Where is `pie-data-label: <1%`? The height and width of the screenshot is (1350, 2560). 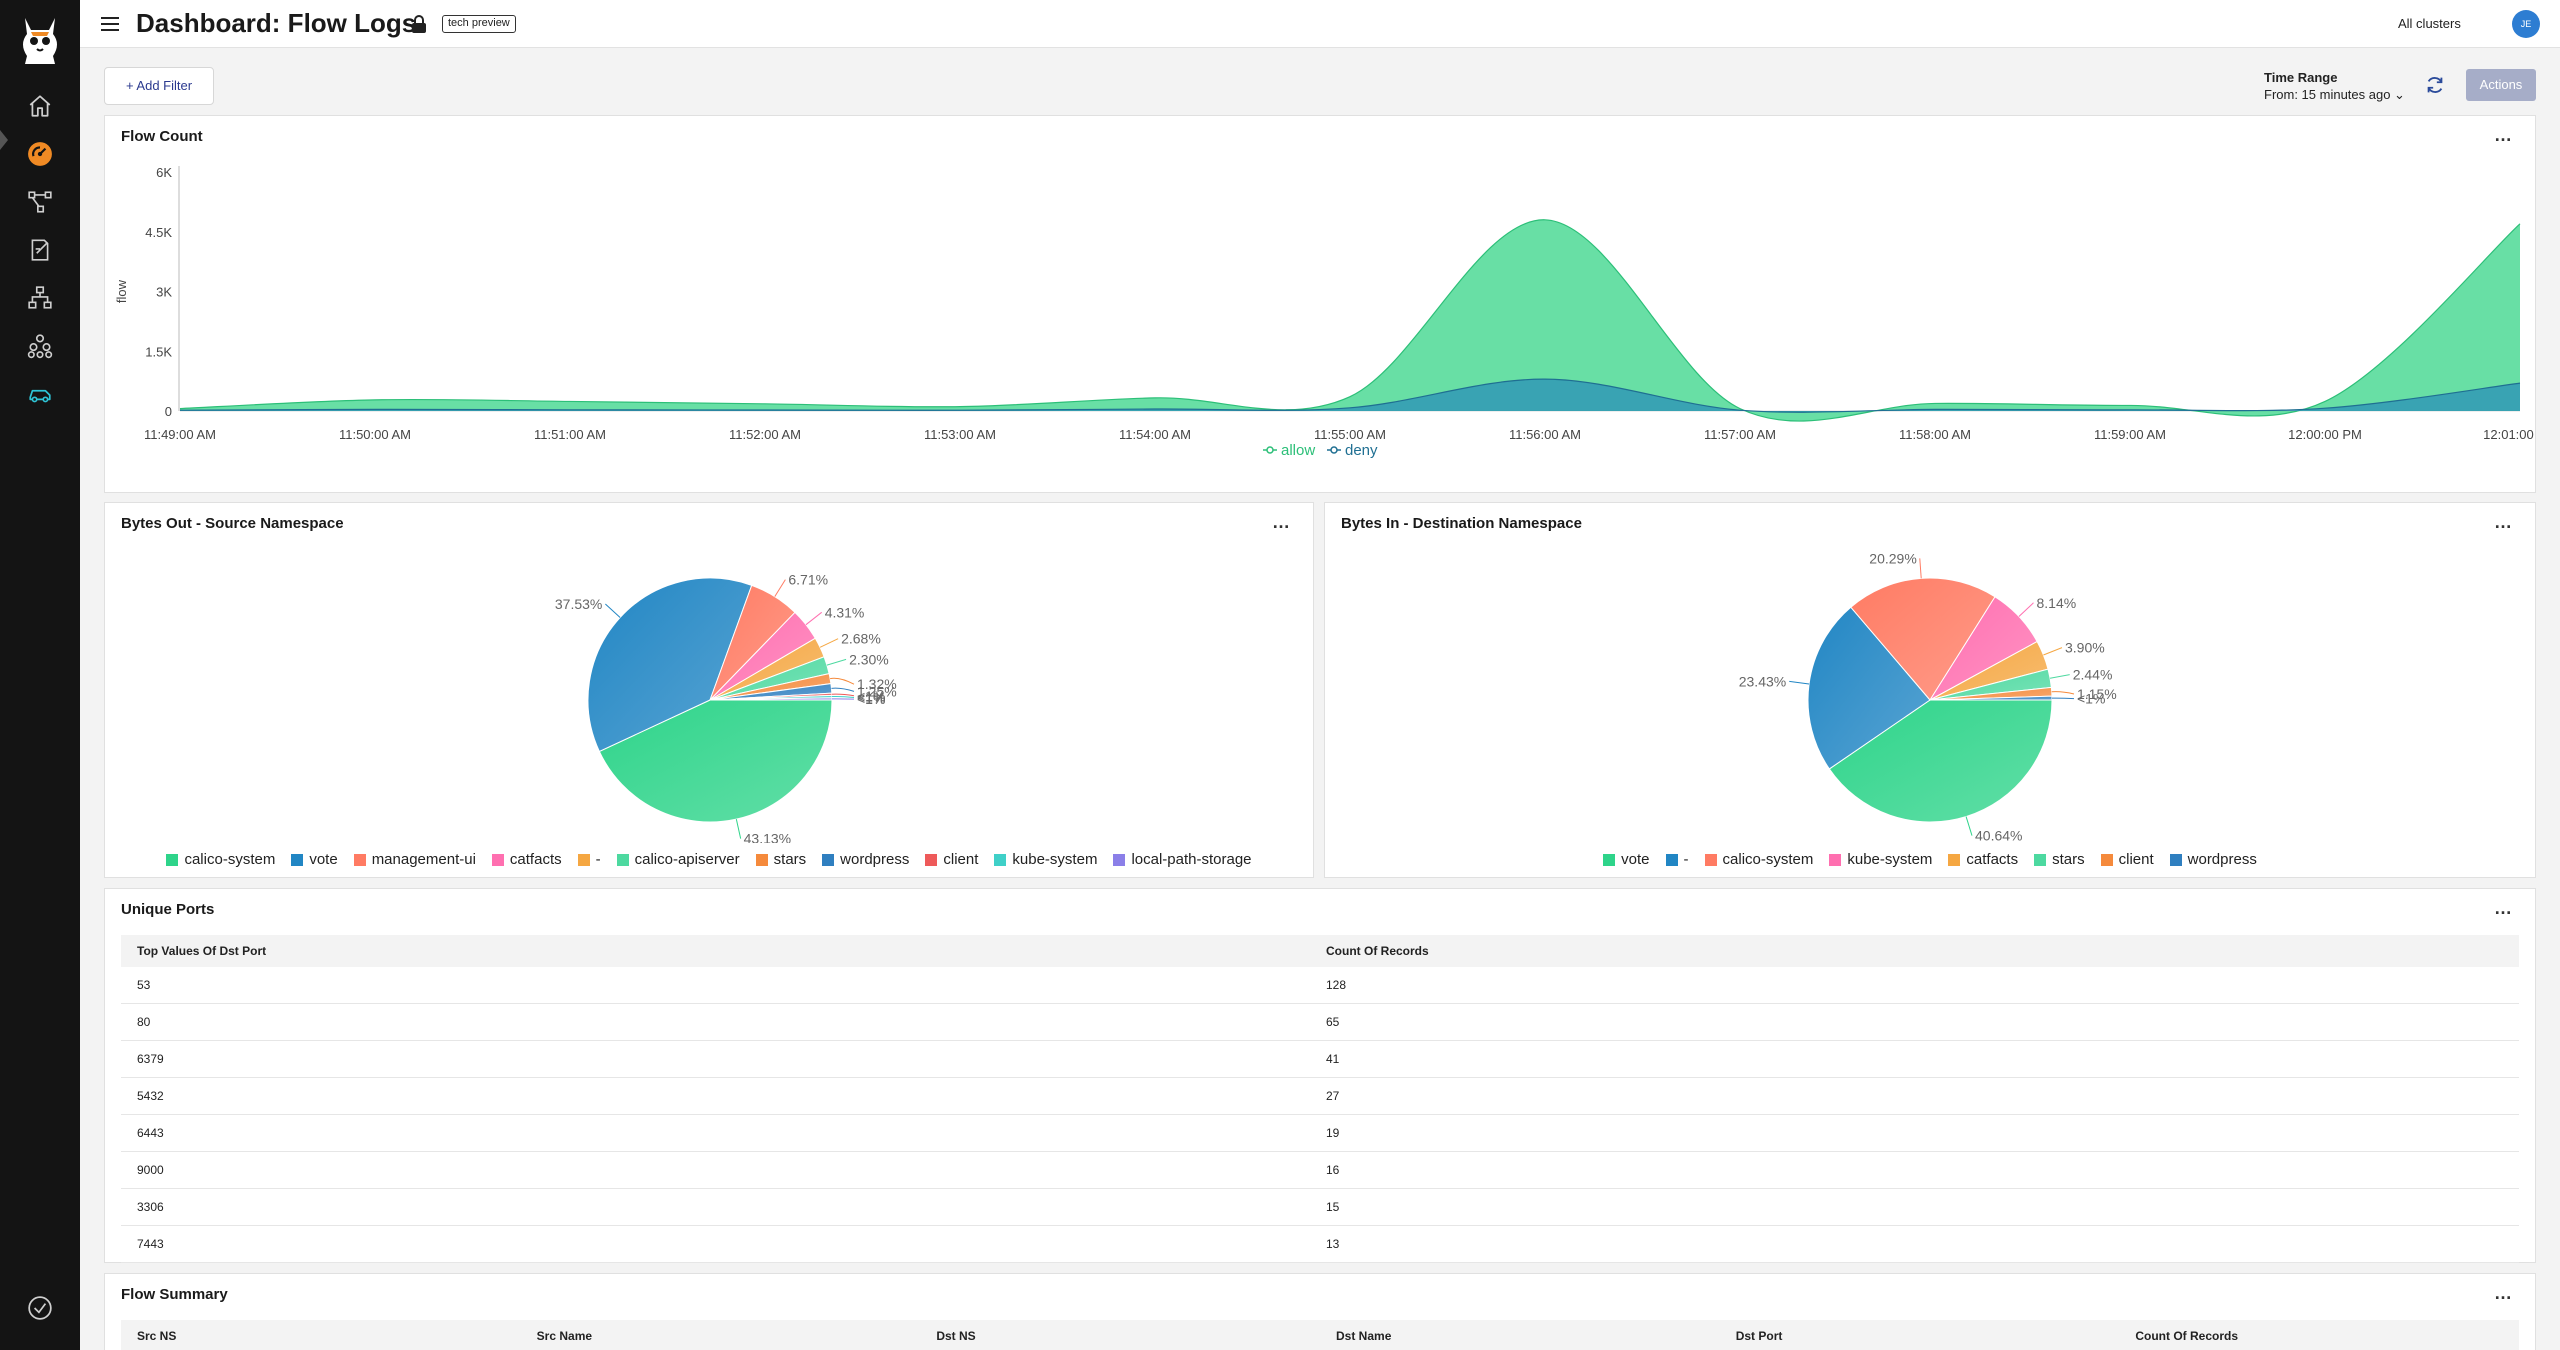 pie-data-label: <1% is located at coordinates (871, 699).